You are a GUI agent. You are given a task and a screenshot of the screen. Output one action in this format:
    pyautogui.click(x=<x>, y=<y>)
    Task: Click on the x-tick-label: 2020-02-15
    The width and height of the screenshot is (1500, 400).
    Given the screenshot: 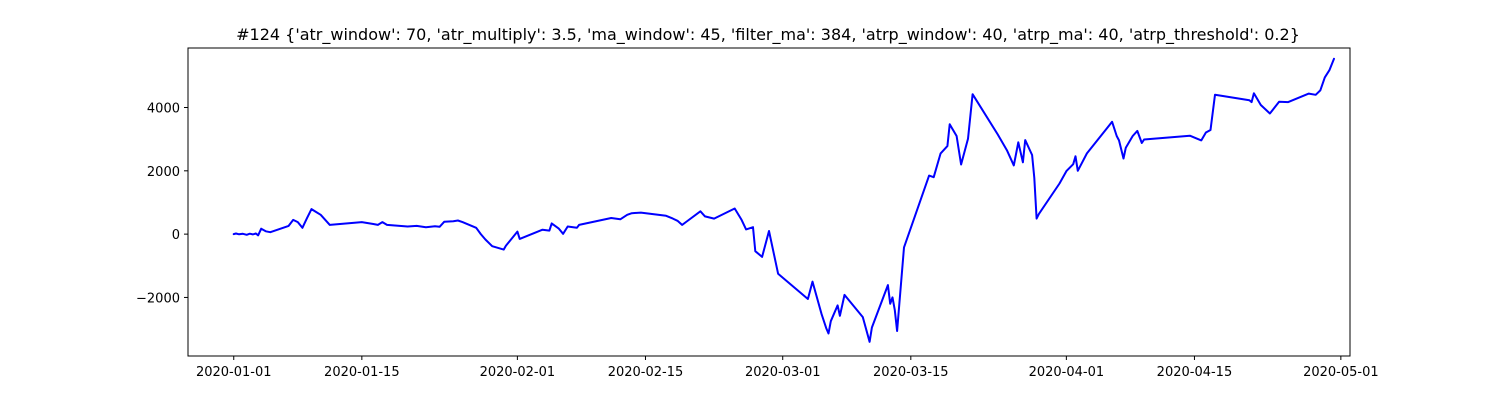 What is the action you would take?
    pyautogui.click(x=646, y=372)
    